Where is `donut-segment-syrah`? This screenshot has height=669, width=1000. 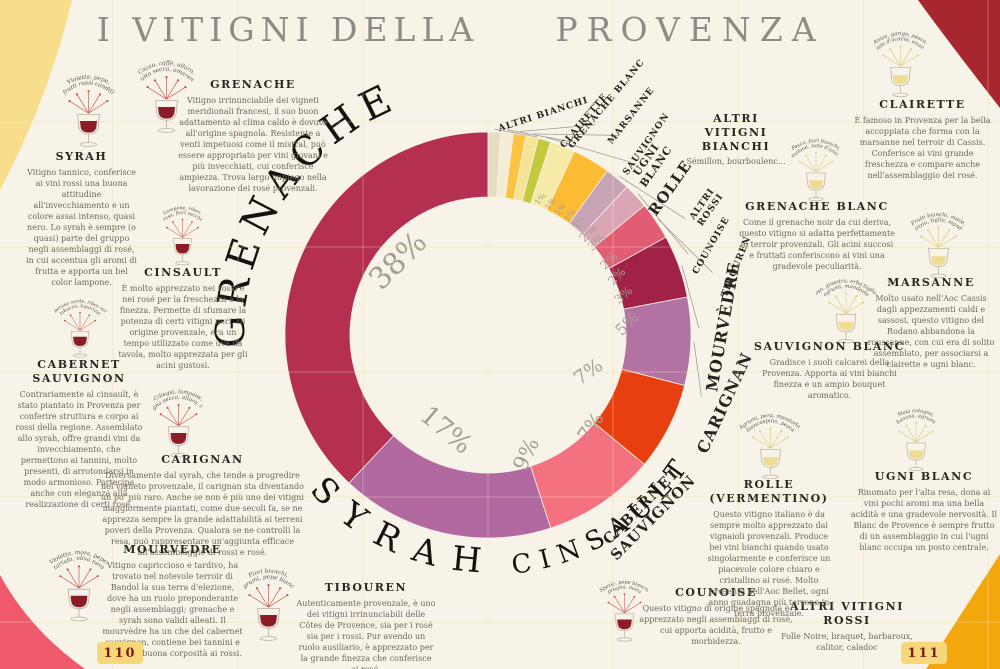 donut-segment-syrah is located at coordinates (450, 487).